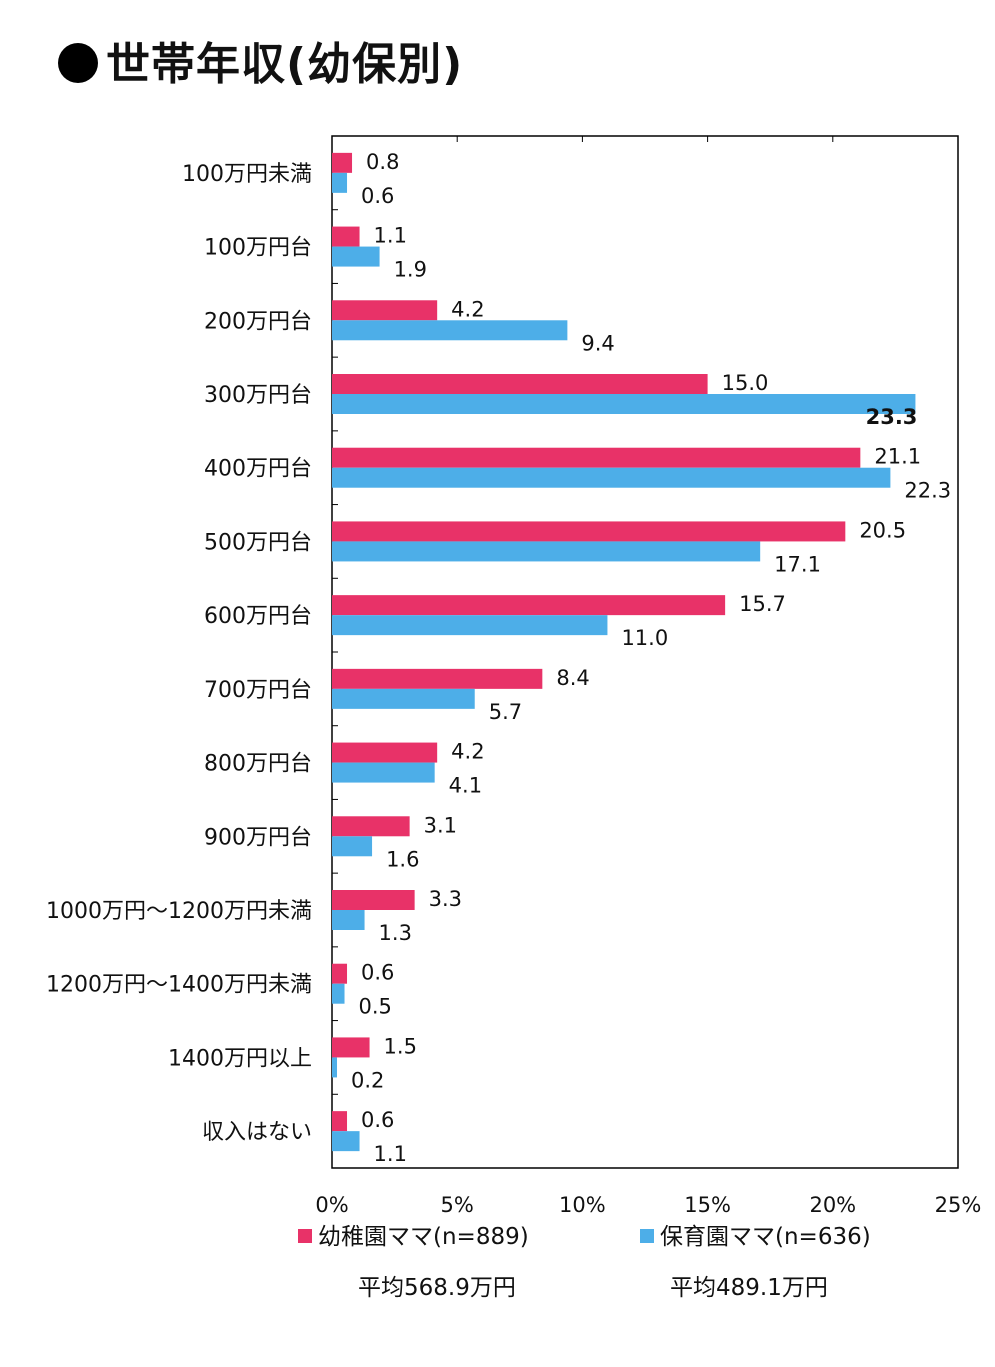 The image size is (995, 1367). Describe the element at coordinates (457, 1205) in the screenshot. I see `x-tick-label: 5%` at that location.